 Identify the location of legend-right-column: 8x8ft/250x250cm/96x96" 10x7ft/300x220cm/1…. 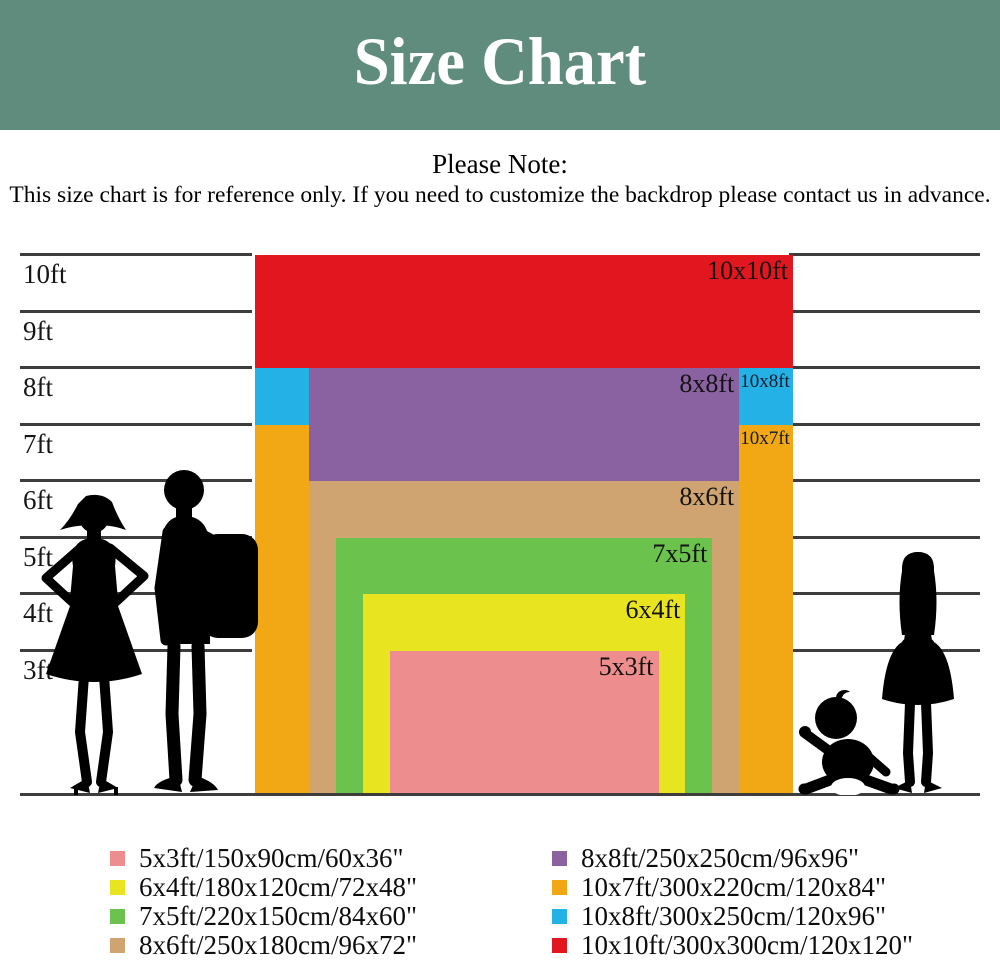
(732, 902).